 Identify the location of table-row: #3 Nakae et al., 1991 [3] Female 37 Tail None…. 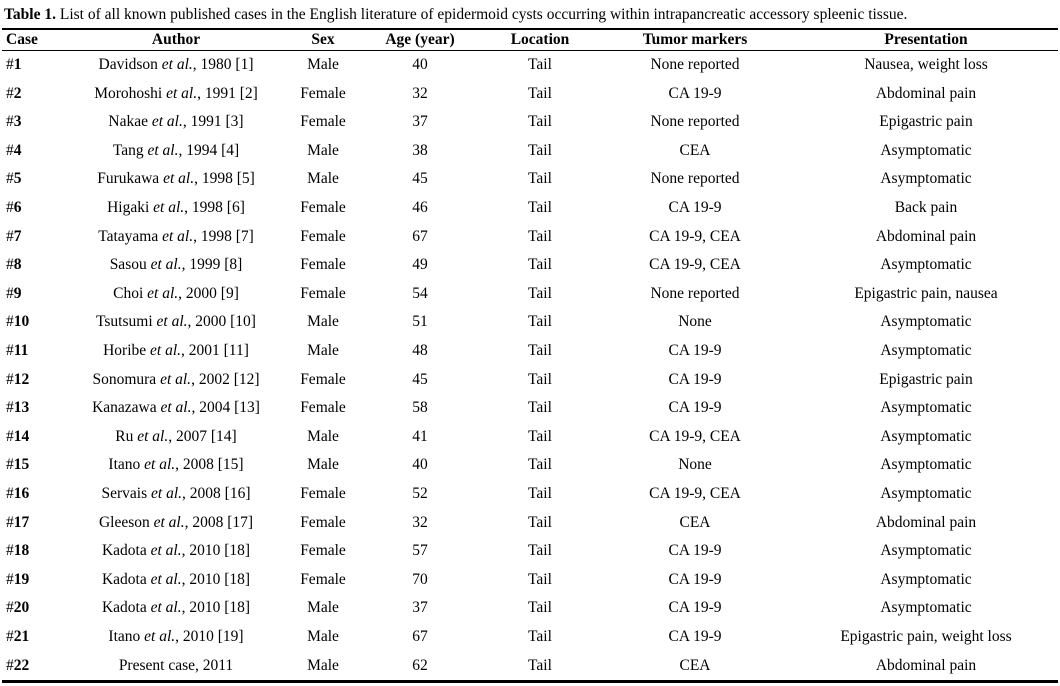
(530, 122).